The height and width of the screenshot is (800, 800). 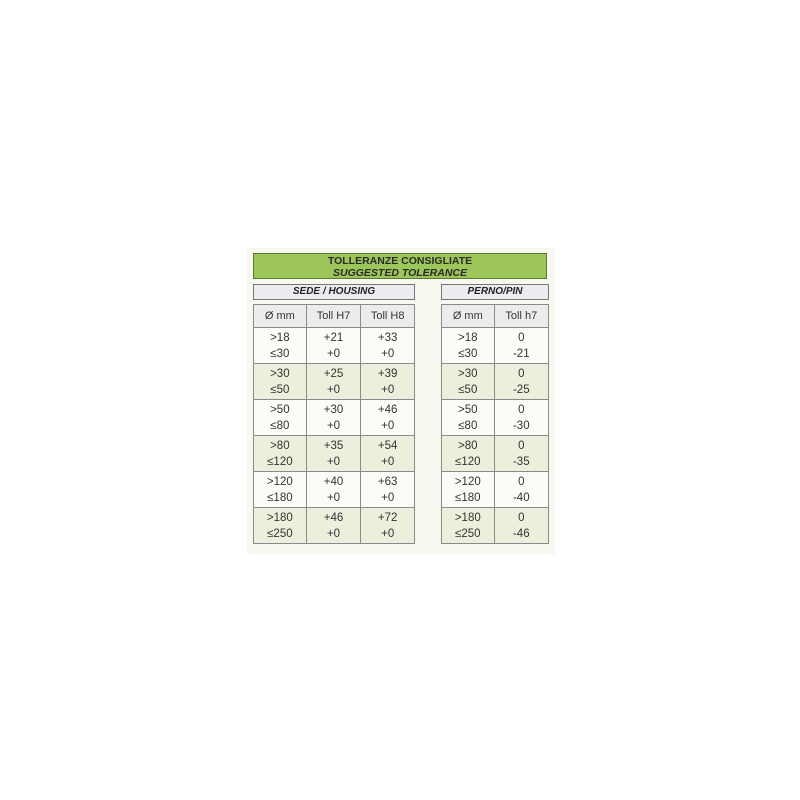 What do you see at coordinates (468, 353) in the screenshot?
I see `cell-line: ≤30` at bounding box center [468, 353].